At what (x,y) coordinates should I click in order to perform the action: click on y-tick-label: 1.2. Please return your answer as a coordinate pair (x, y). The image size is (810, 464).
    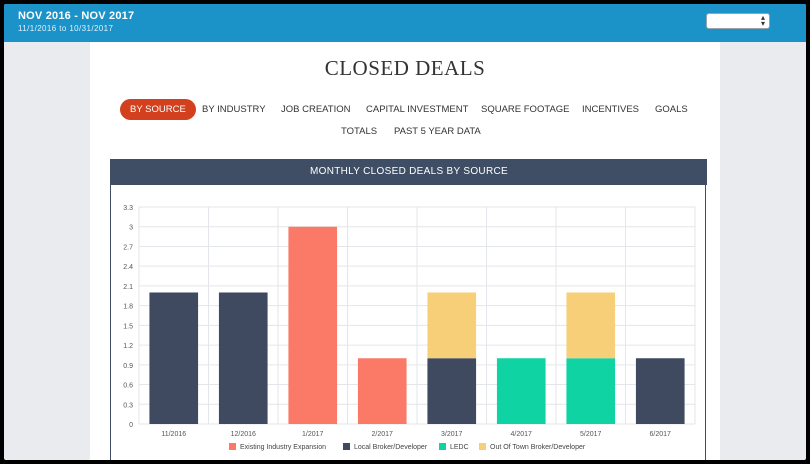
    Looking at the image, I should click on (128, 346).